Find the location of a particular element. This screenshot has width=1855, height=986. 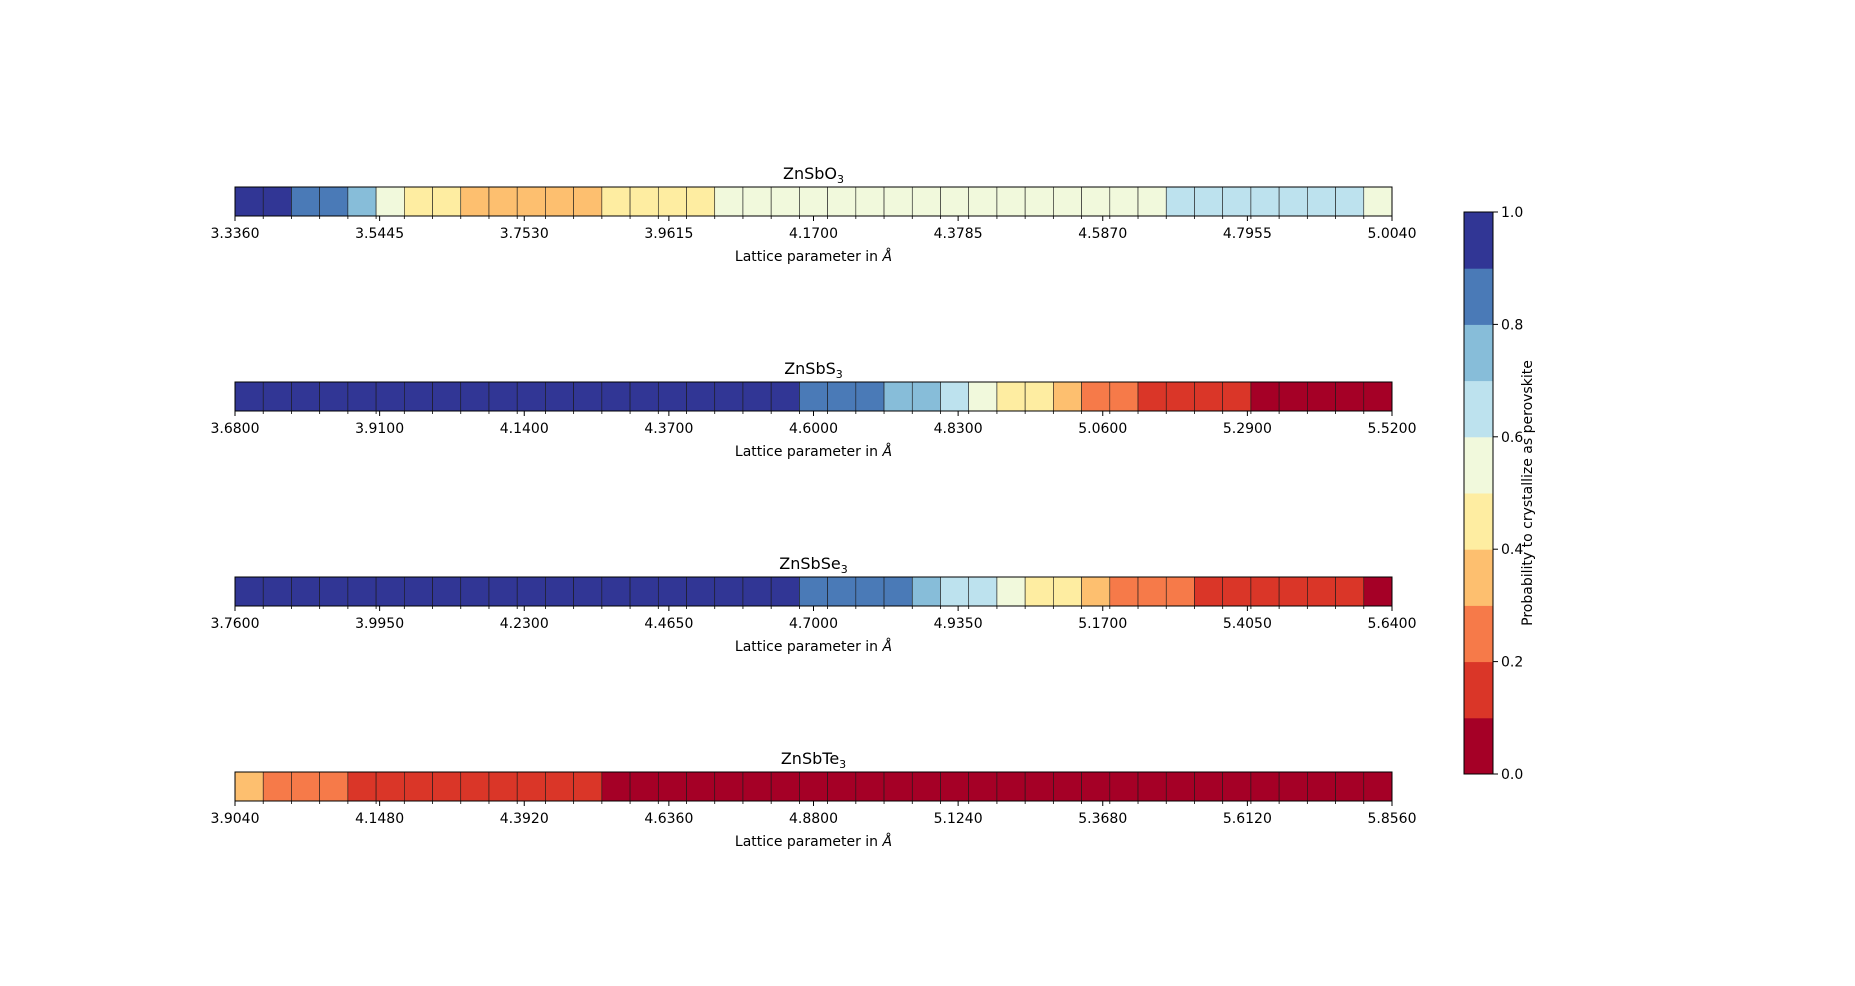

x-tick-label: 5.1240 is located at coordinates (958, 819).